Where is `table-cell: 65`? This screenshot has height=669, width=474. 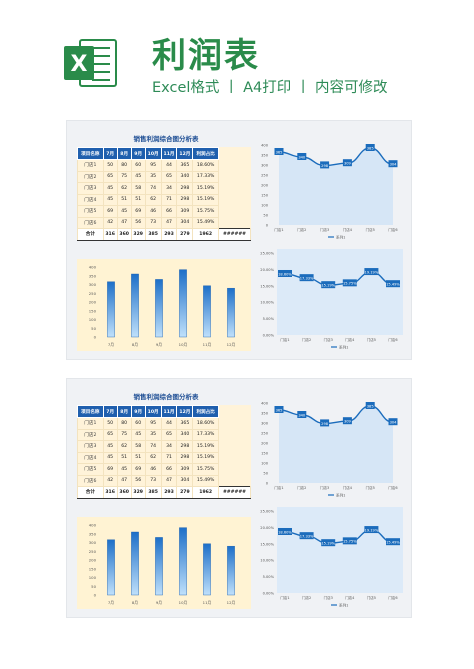 table-cell: 65 is located at coordinates (110, 434).